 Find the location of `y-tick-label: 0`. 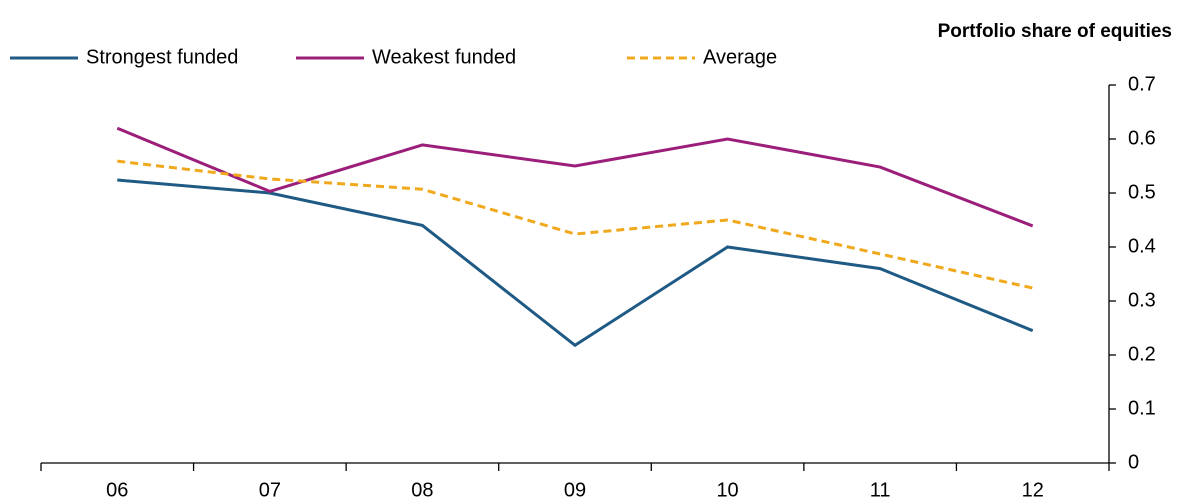

y-tick-label: 0 is located at coordinates (1133, 462).